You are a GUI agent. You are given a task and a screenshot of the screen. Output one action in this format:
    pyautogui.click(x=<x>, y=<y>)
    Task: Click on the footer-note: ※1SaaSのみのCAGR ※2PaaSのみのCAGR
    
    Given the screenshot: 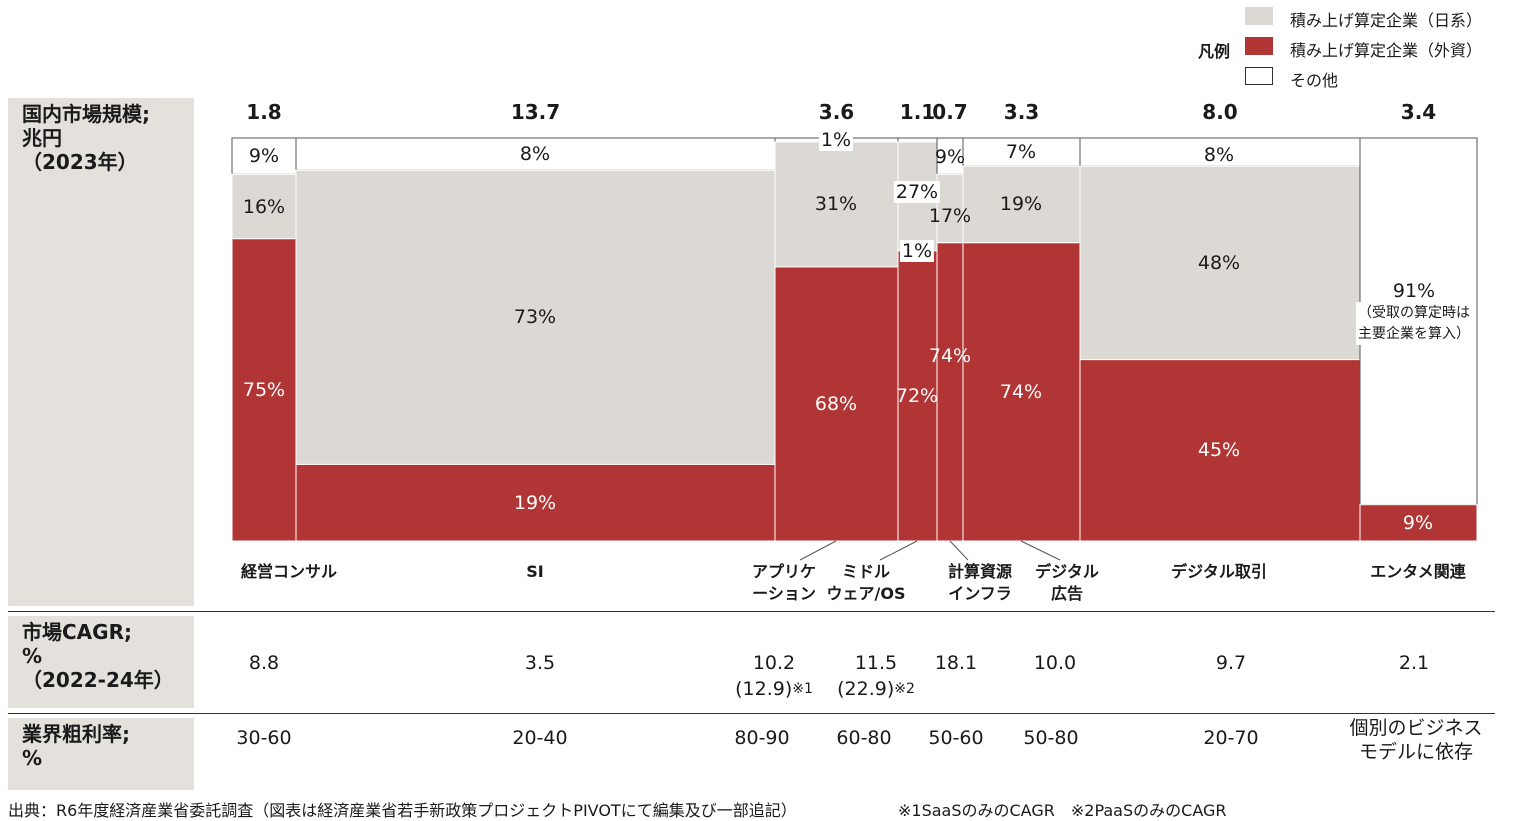 What is the action you would take?
    pyautogui.click(x=1062, y=810)
    